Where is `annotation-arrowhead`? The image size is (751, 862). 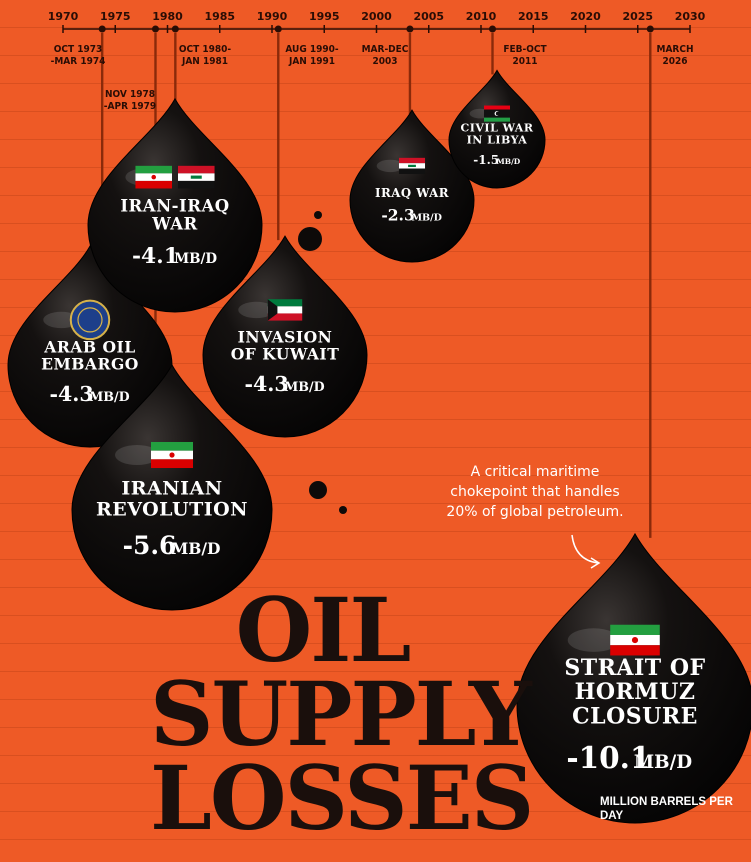 annotation-arrowhead is located at coordinates (595, 563).